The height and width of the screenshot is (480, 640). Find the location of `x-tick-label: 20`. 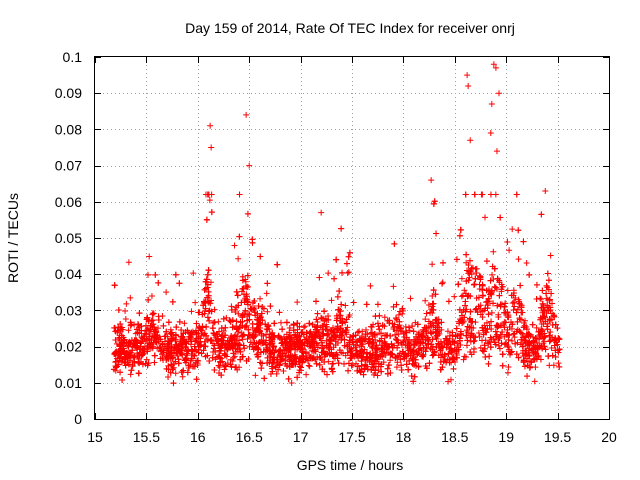

x-tick-label: 20 is located at coordinates (609, 437).